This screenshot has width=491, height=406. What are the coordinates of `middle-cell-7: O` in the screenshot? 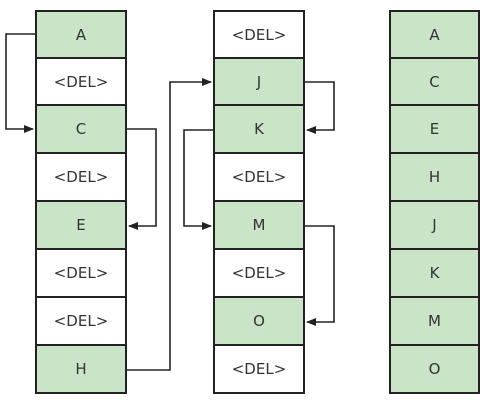 It's located at (259, 321).